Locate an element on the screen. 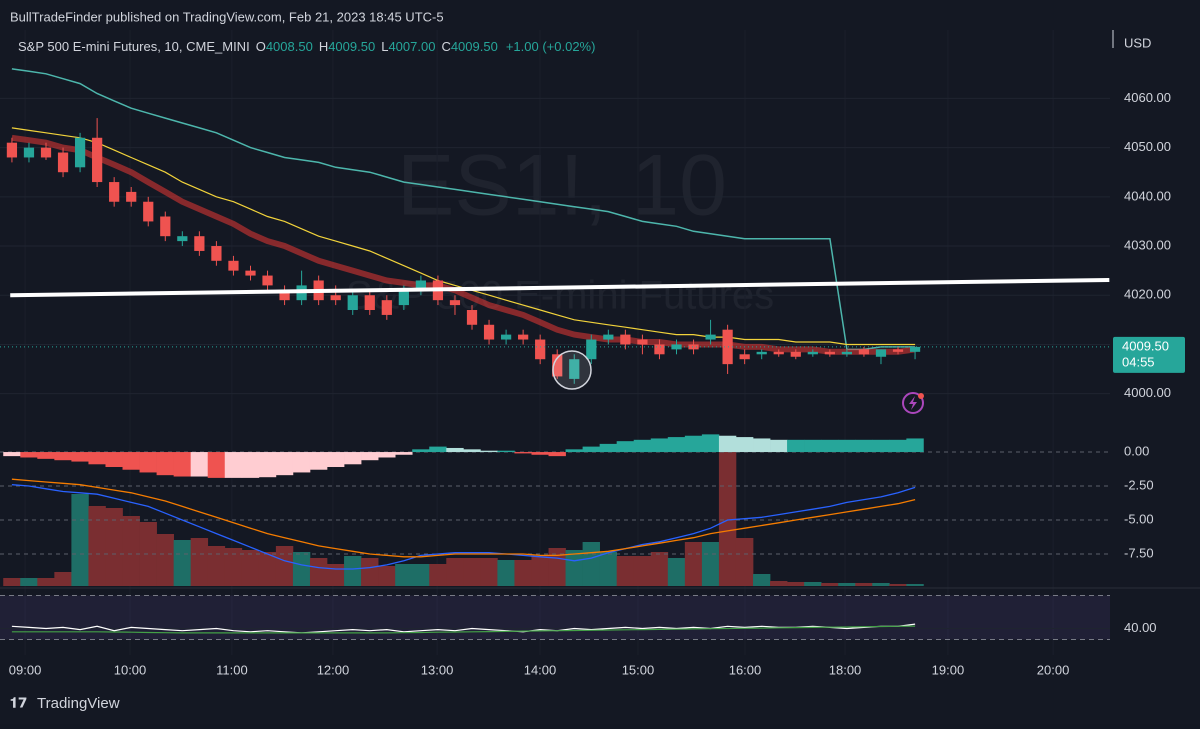  y-tick-label: 0.00 is located at coordinates (1136, 450).